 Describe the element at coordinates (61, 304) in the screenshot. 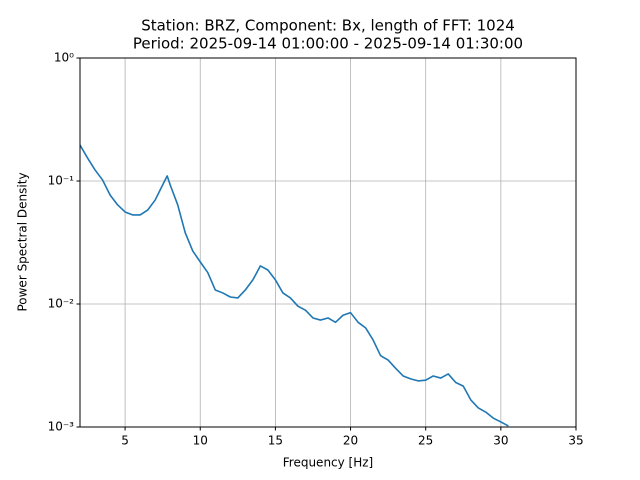

I see `y-tick-label: 10⁻²` at that location.